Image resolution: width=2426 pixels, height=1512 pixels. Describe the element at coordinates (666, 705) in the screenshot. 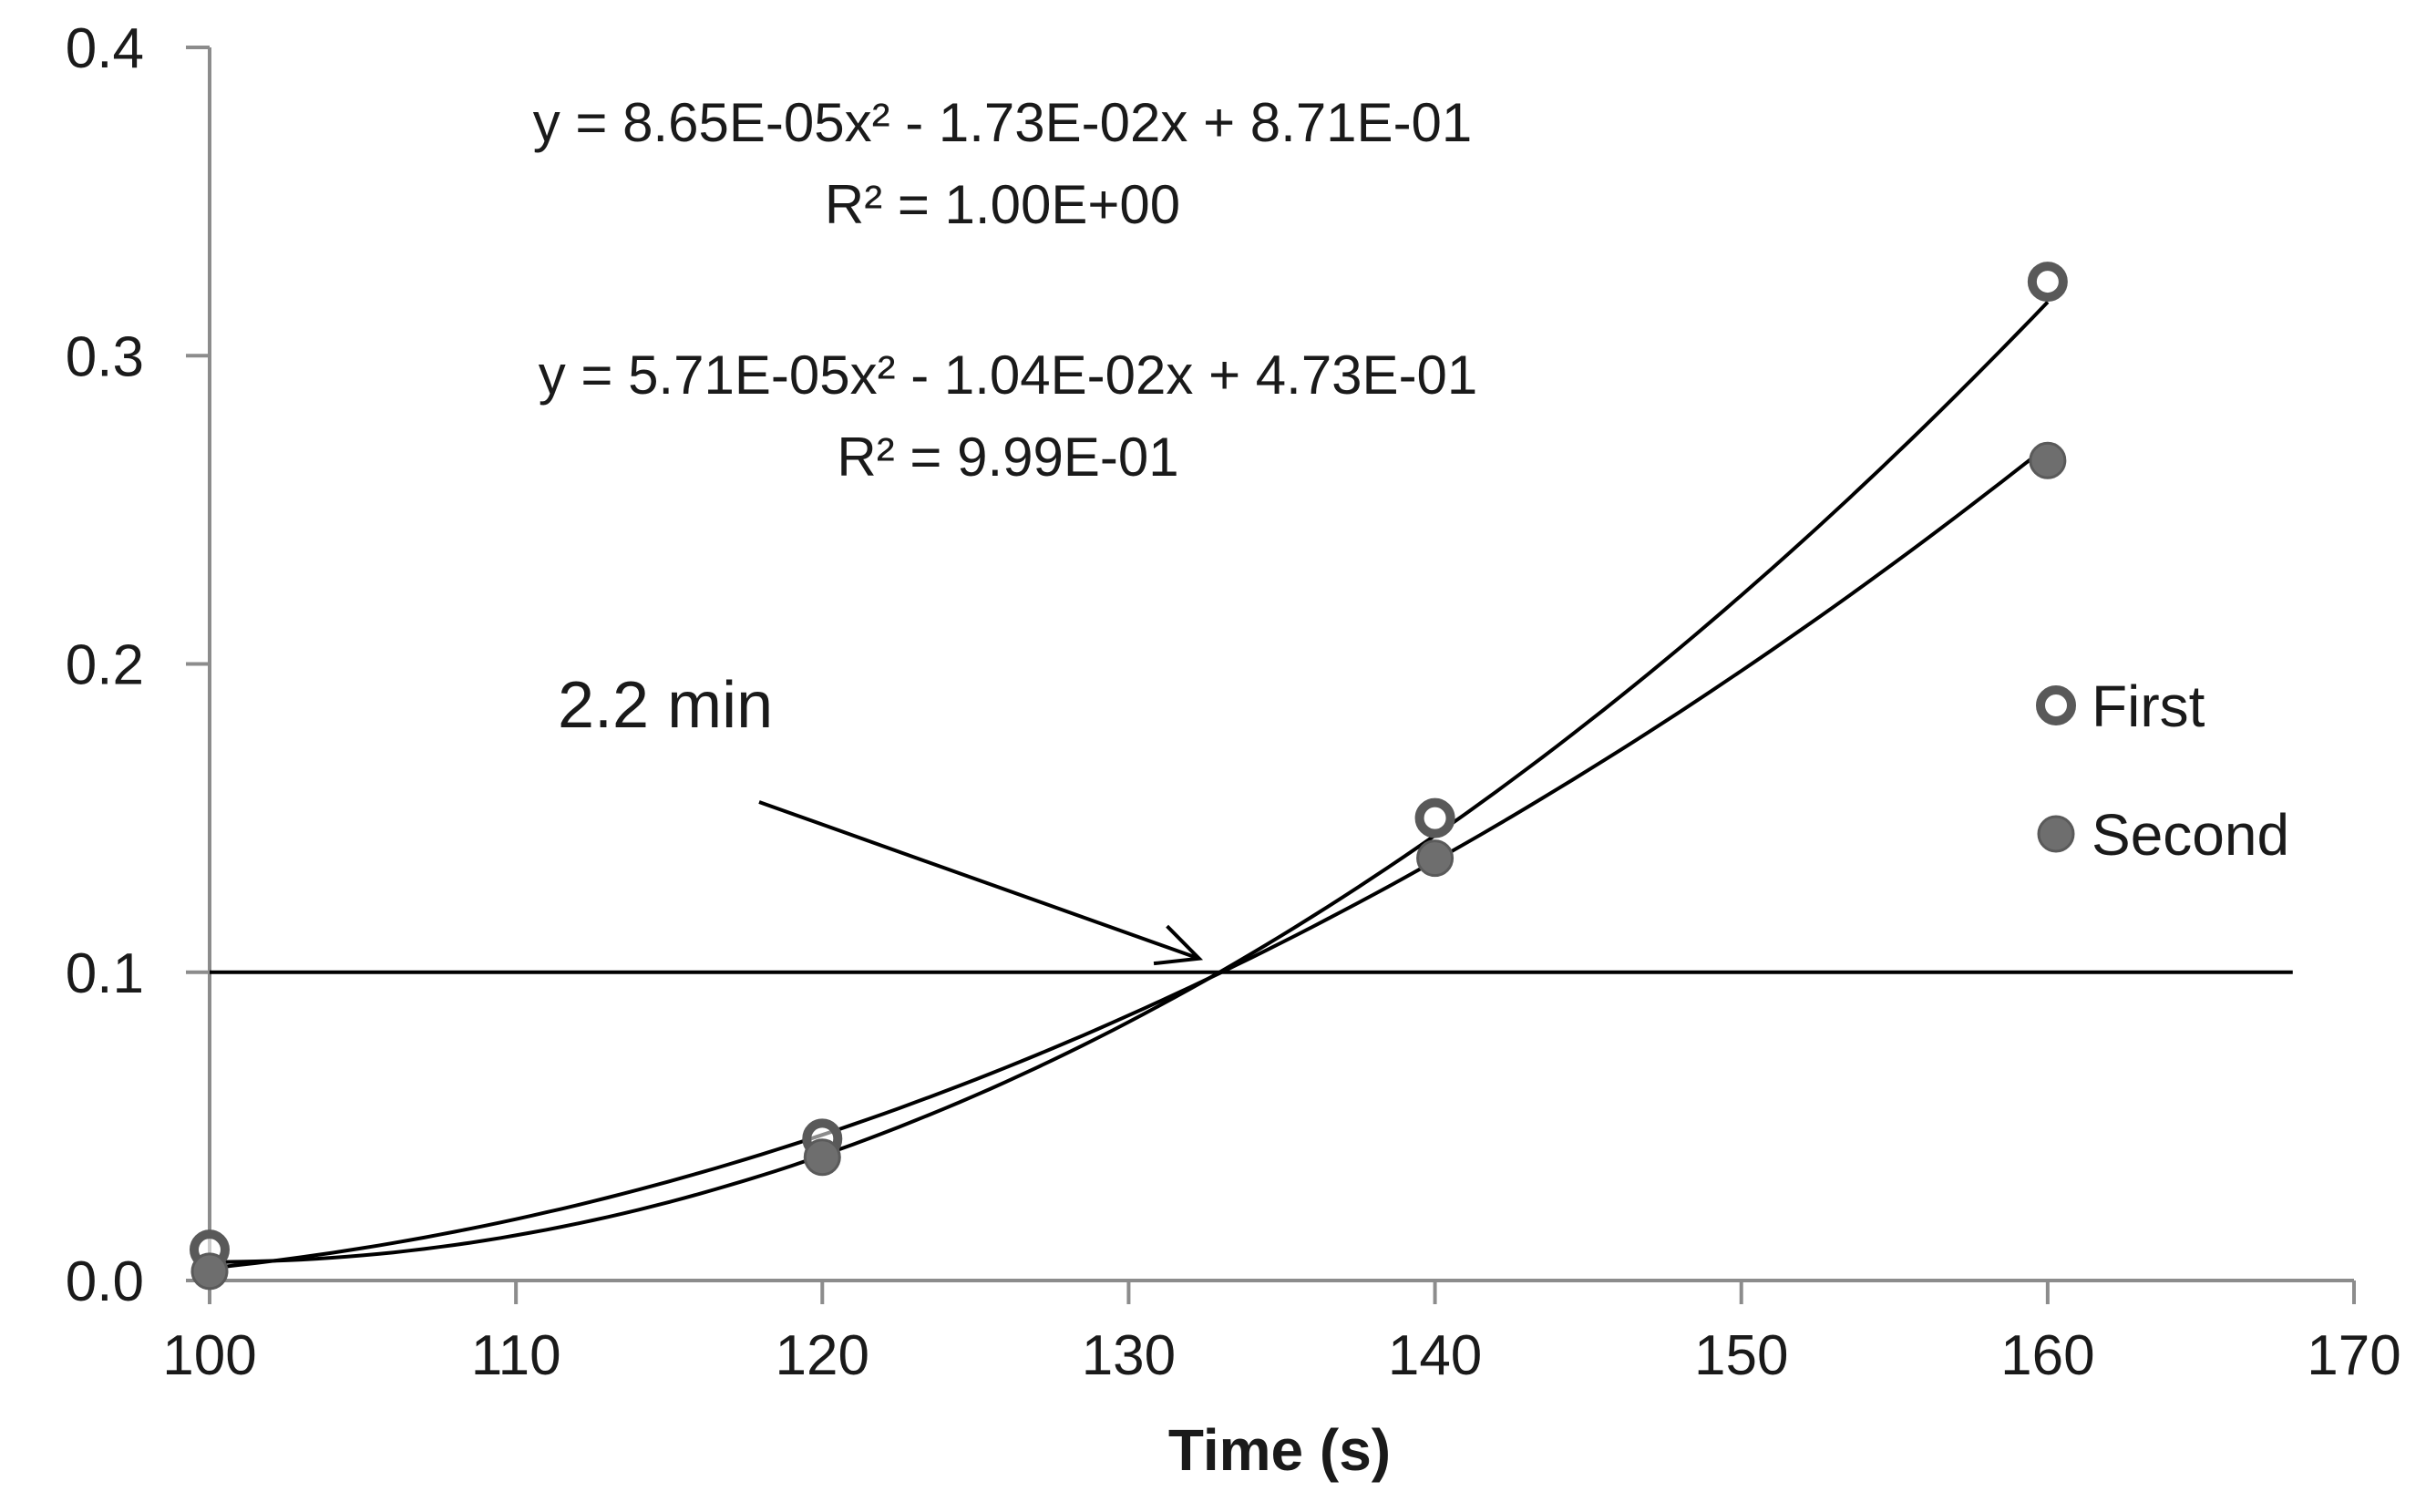

I see `annotation-label: 2.2 min` at that location.